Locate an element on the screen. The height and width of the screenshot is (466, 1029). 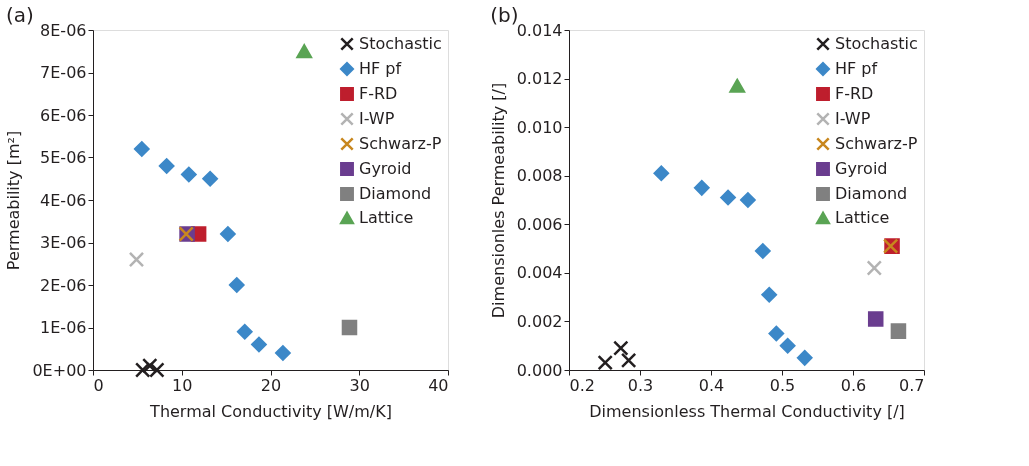
y-tick-label: 4E-06 is located at coordinates (63, 200).